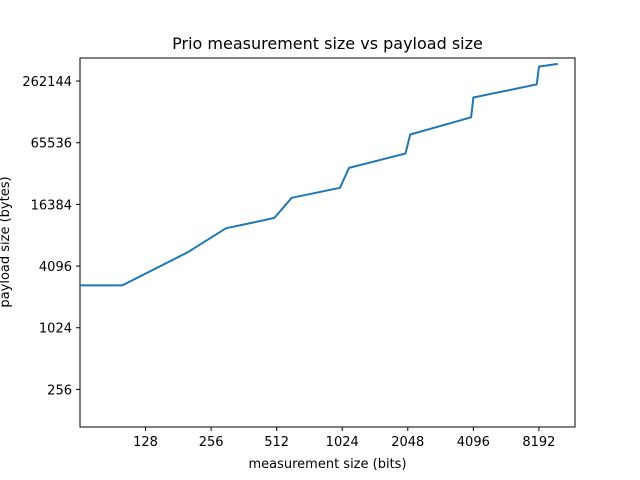 The width and height of the screenshot is (640, 480). What do you see at coordinates (538, 442) in the screenshot?
I see `x-tick-label: 8192` at bounding box center [538, 442].